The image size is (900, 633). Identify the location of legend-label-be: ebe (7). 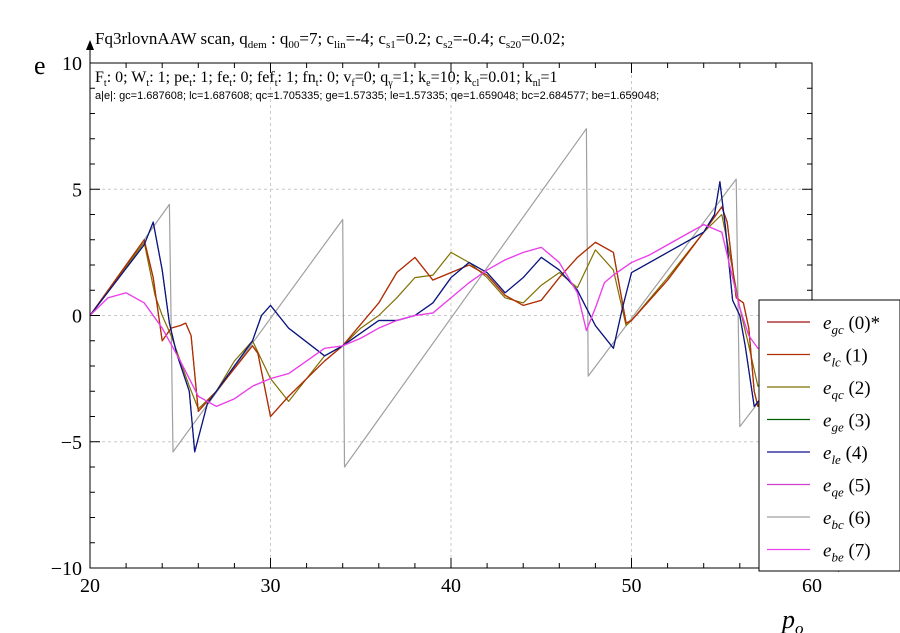
(847, 553).